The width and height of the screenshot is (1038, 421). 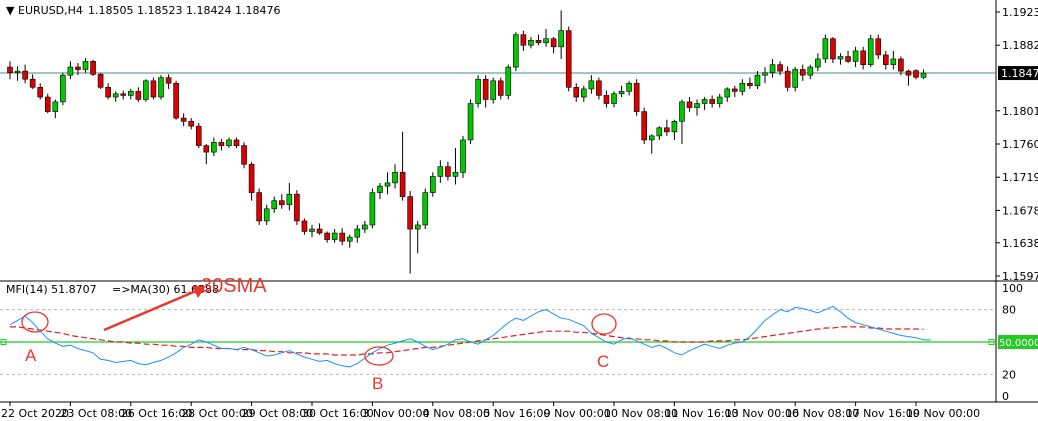 I want to click on price-tick-label: 1.16780, so click(x=1020, y=210).